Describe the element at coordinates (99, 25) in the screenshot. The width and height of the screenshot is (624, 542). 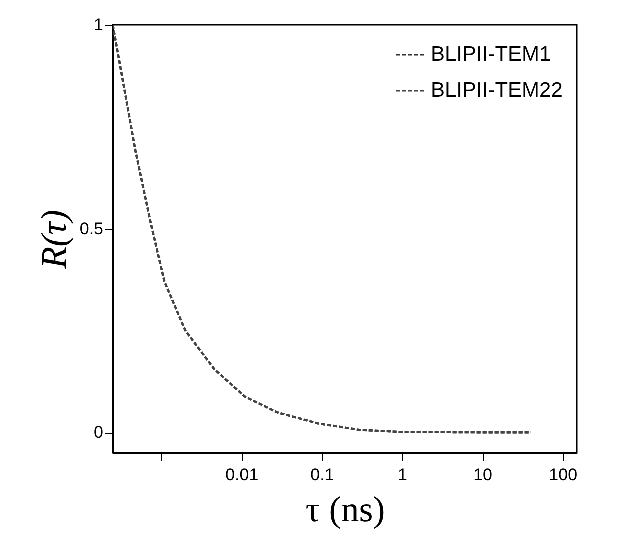
I see `y-tick-label: 1` at that location.